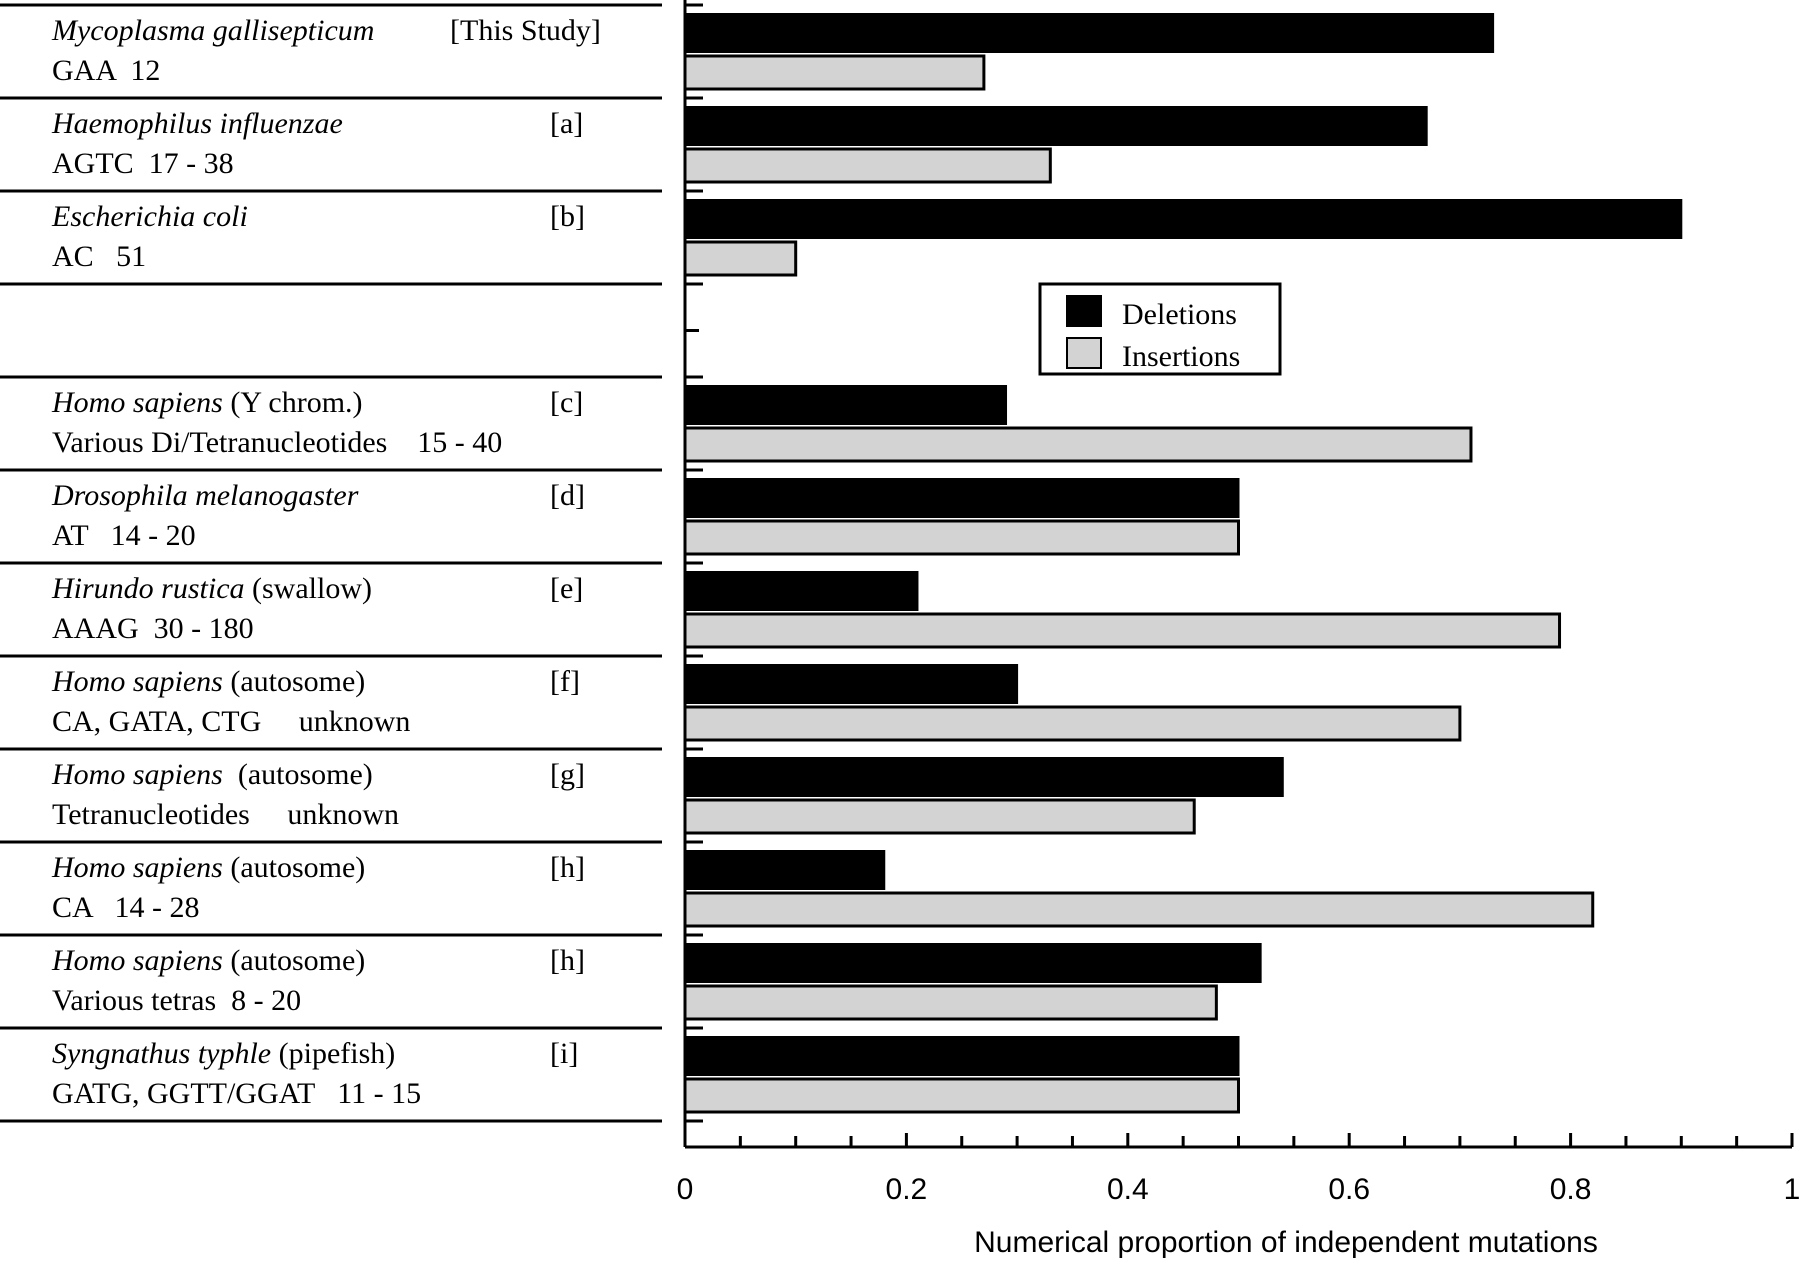 This screenshot has height=1265, width=1800. I want to click on legend-swatch-deletions, so click(1084, 311).